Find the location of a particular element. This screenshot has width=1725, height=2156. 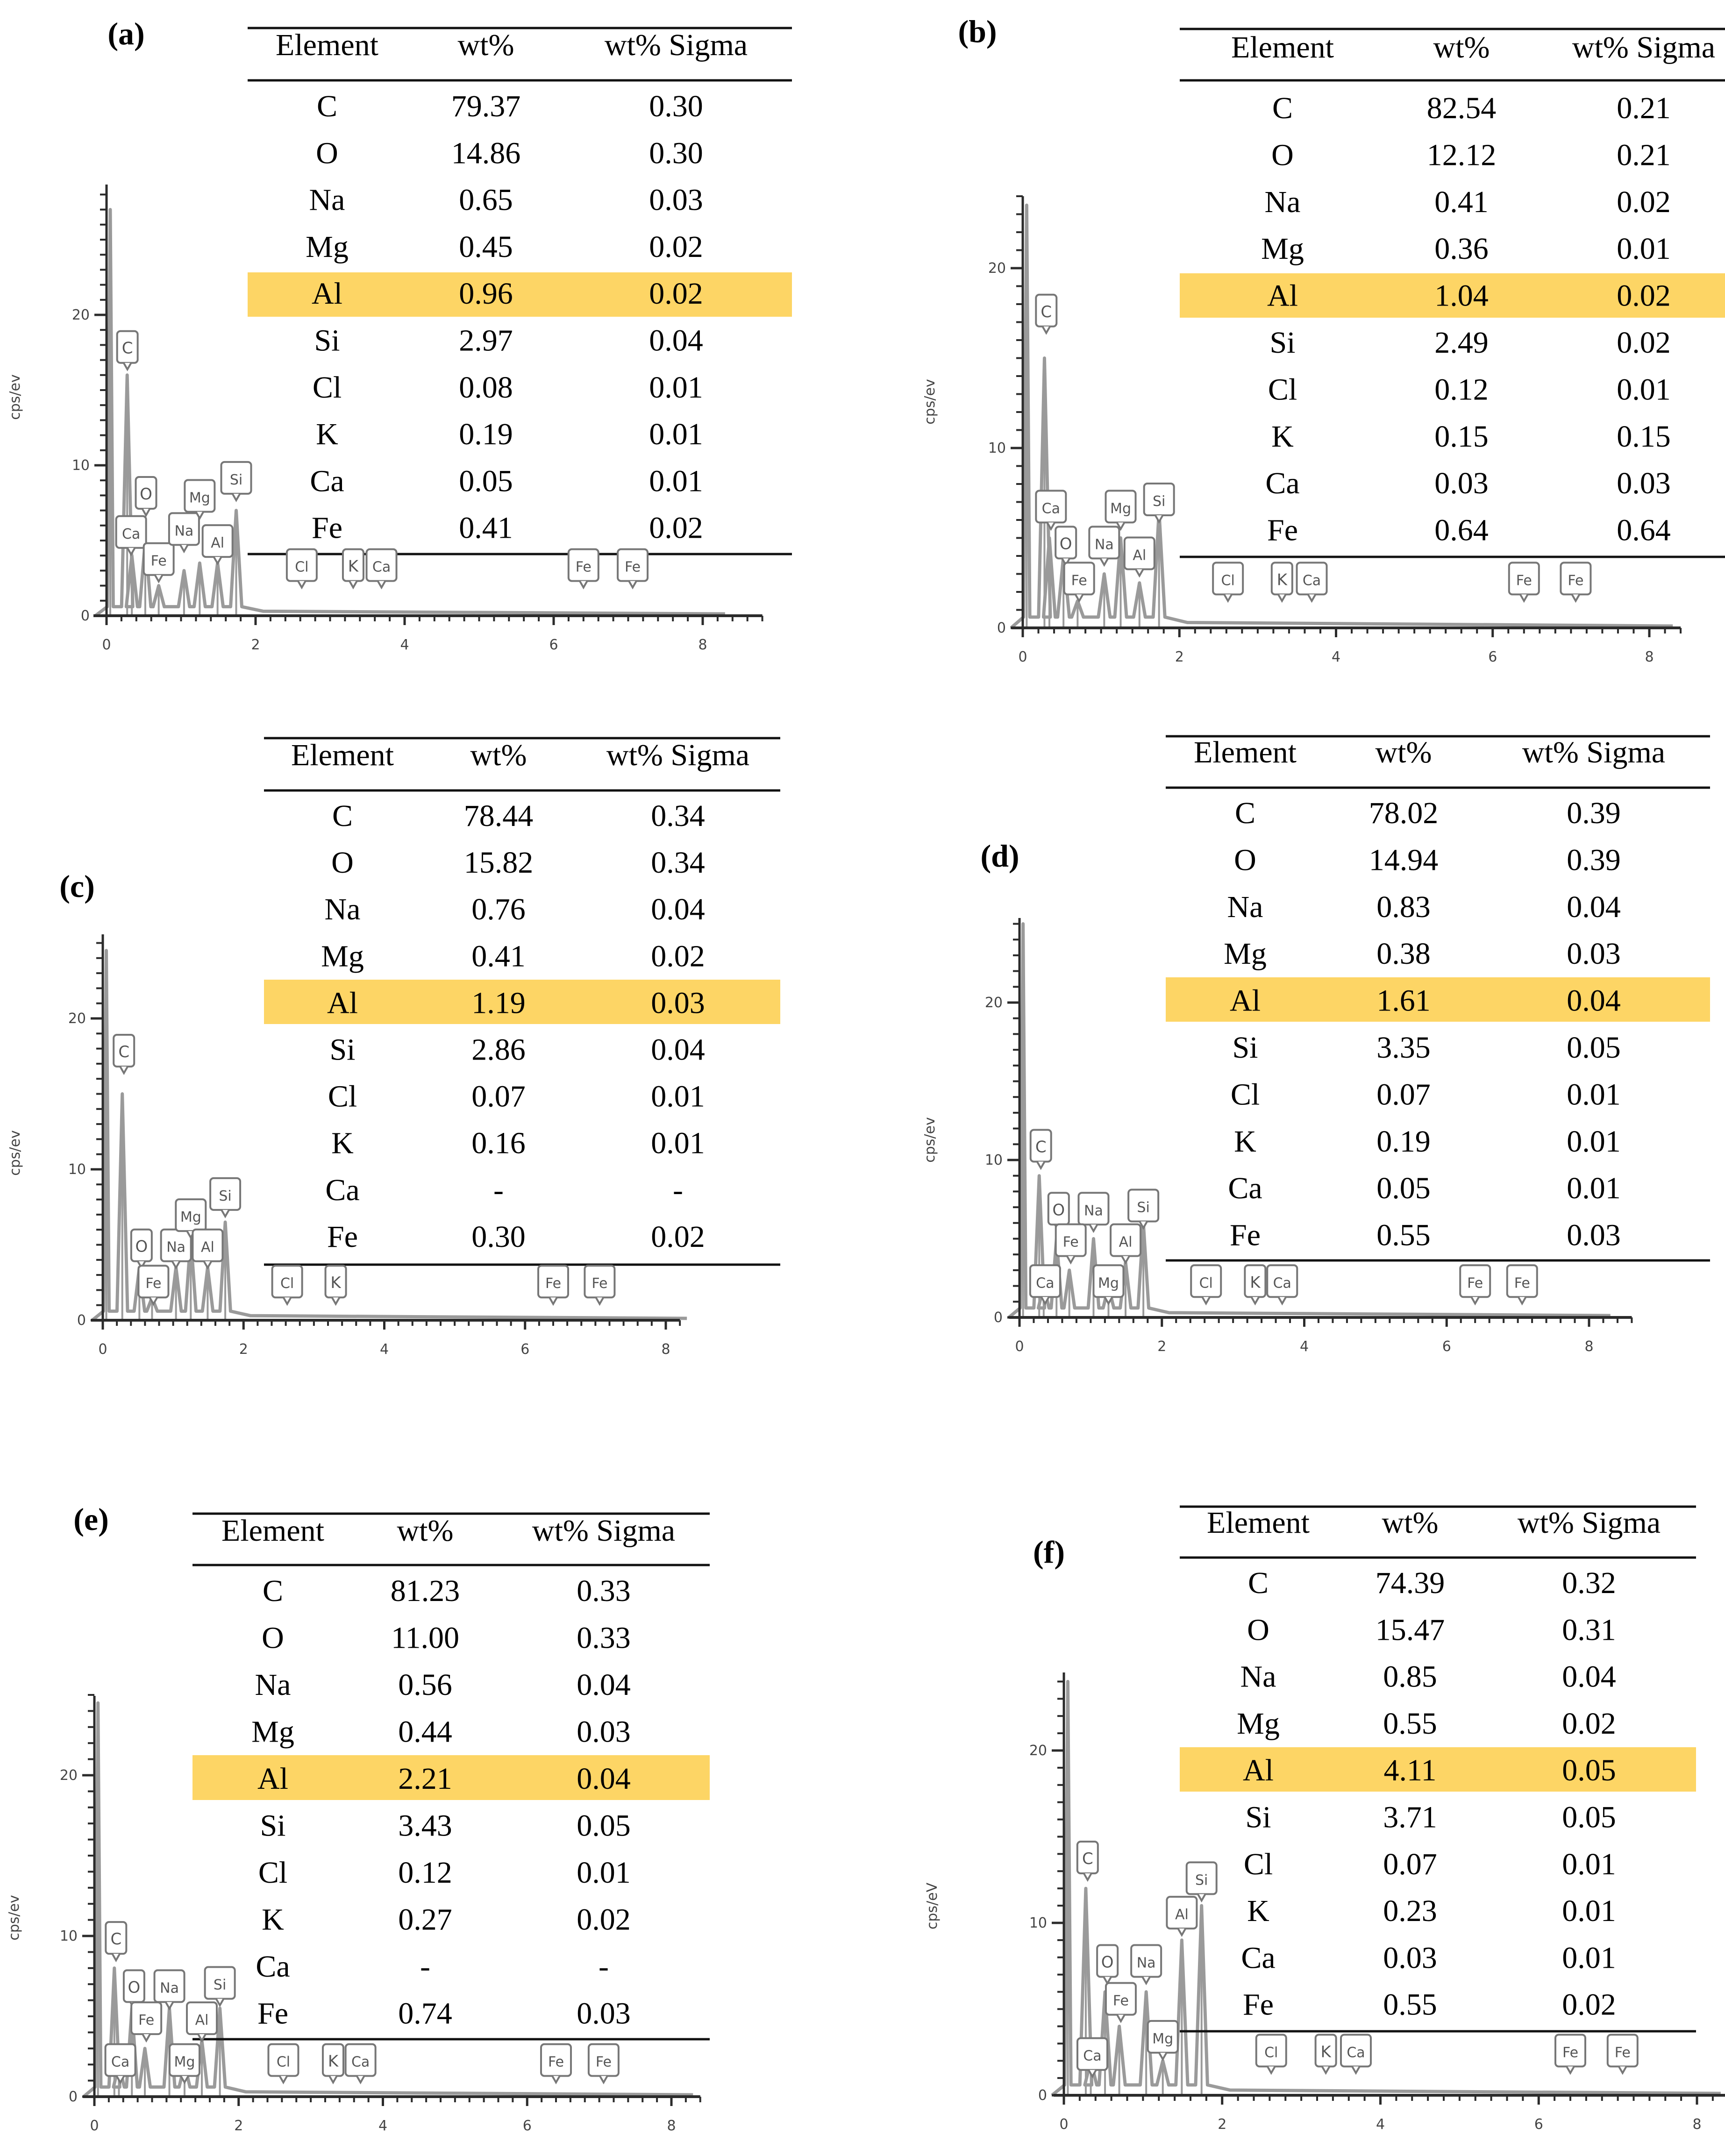

element-cell: K is located at coordinates (327, 434).